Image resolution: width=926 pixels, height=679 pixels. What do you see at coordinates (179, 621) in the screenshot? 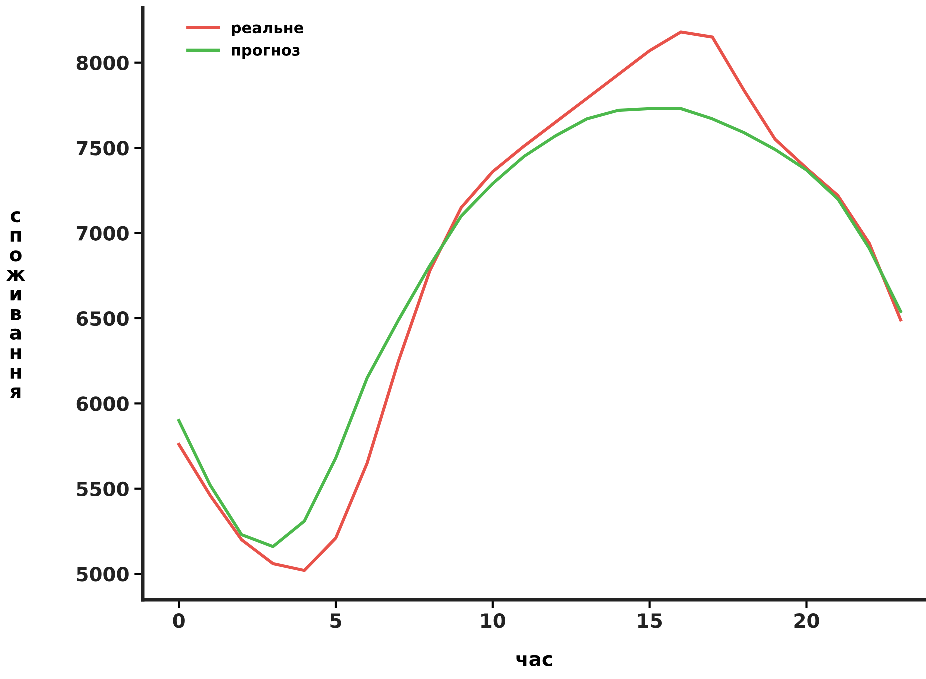
I see `x-tick-label: 0` at bounding box center [179, 621].